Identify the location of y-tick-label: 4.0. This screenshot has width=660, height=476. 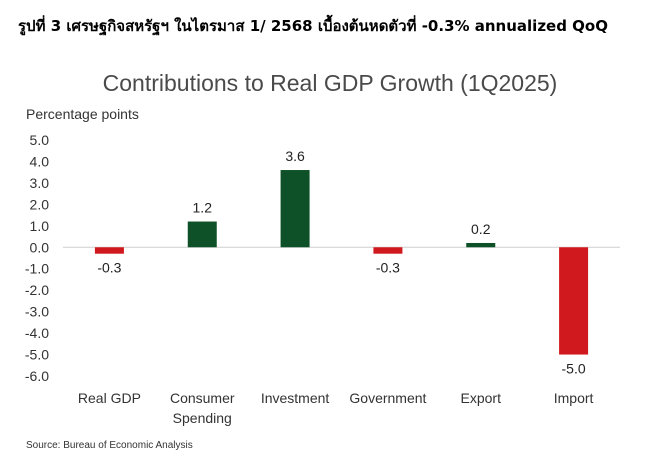
(40, 161).